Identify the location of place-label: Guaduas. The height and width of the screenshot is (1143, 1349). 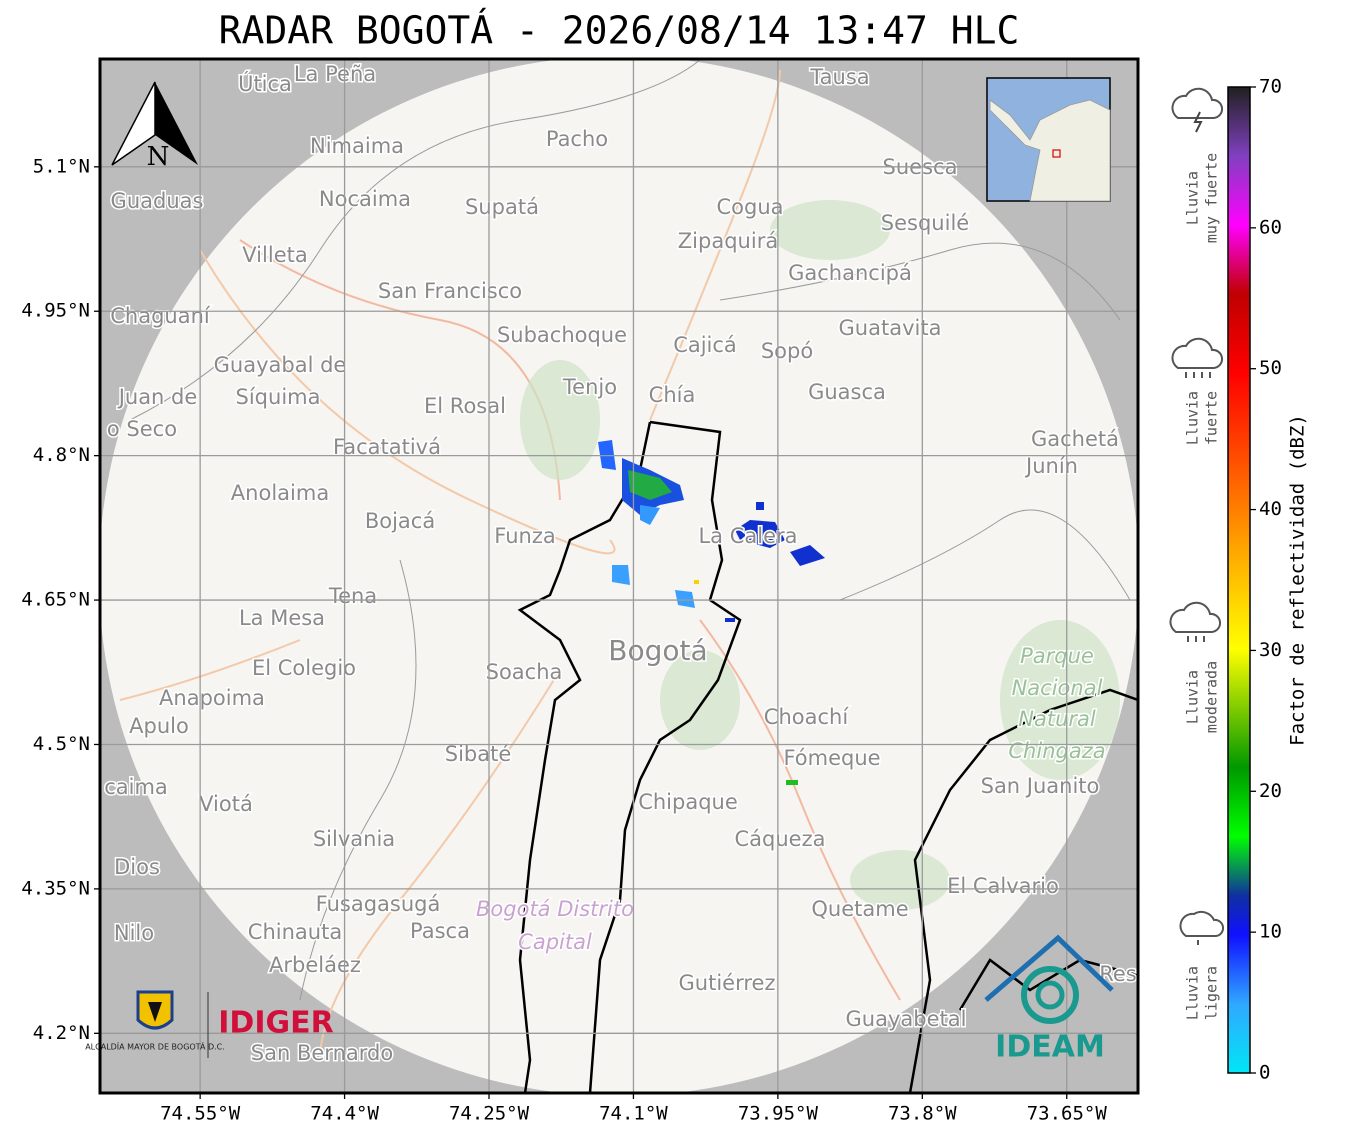
(157, 201).